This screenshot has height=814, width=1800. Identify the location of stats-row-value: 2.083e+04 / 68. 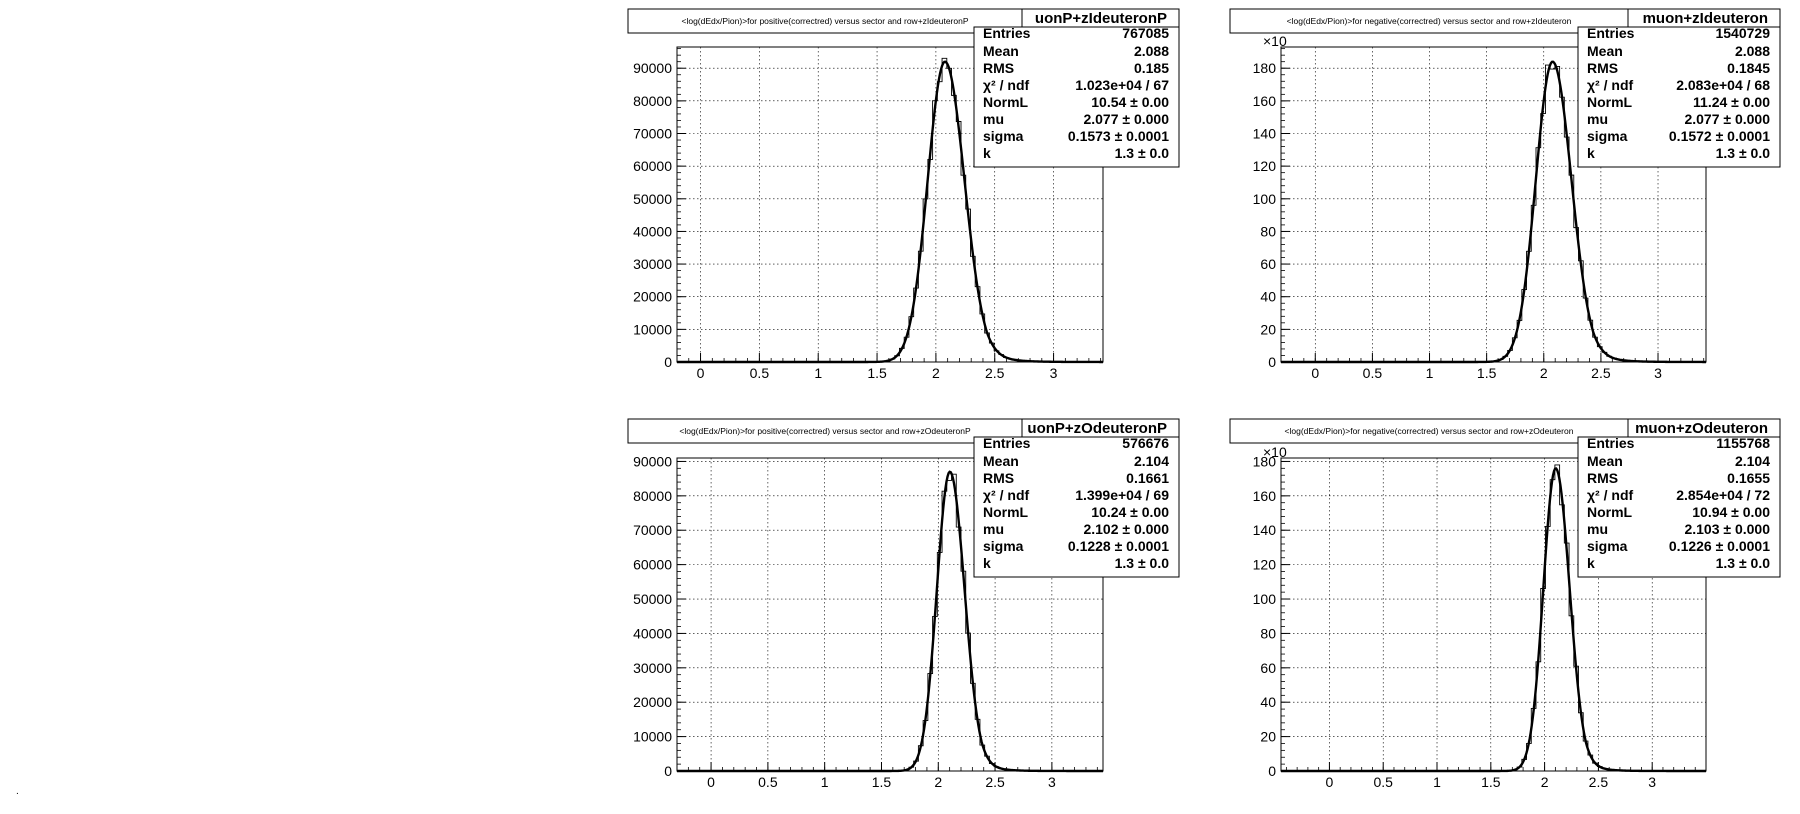
(1723, 85).